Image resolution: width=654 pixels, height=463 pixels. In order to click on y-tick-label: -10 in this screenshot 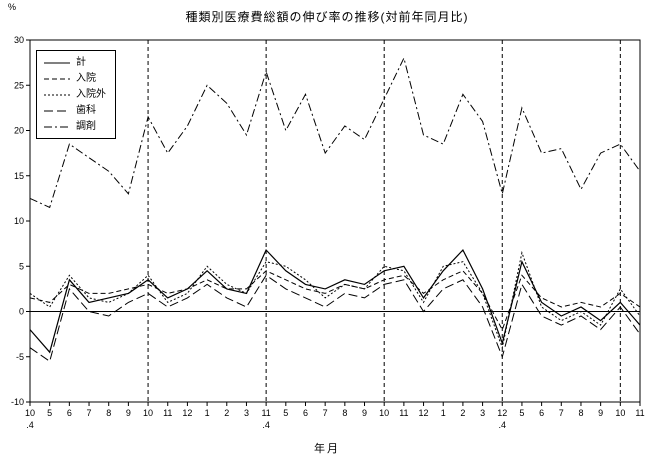, I will do `click(17, 402)`.